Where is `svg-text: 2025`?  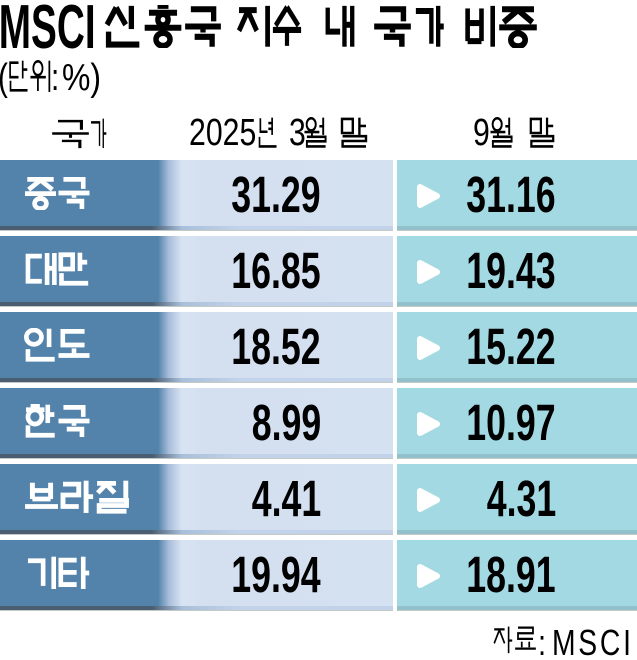 svg-text: 2025 is located at coordinates (222, 133).